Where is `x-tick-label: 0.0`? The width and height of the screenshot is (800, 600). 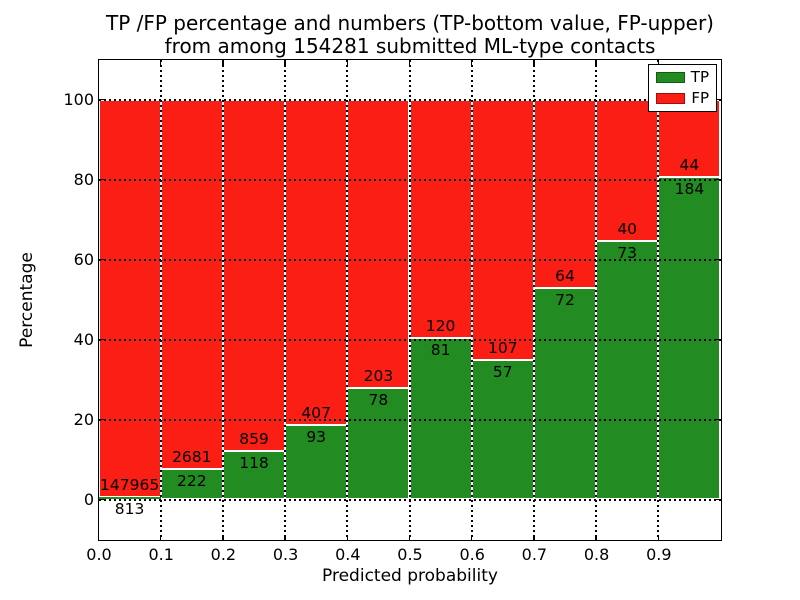 x-tick-label: 0.0 is located at coordinates (99, 554).